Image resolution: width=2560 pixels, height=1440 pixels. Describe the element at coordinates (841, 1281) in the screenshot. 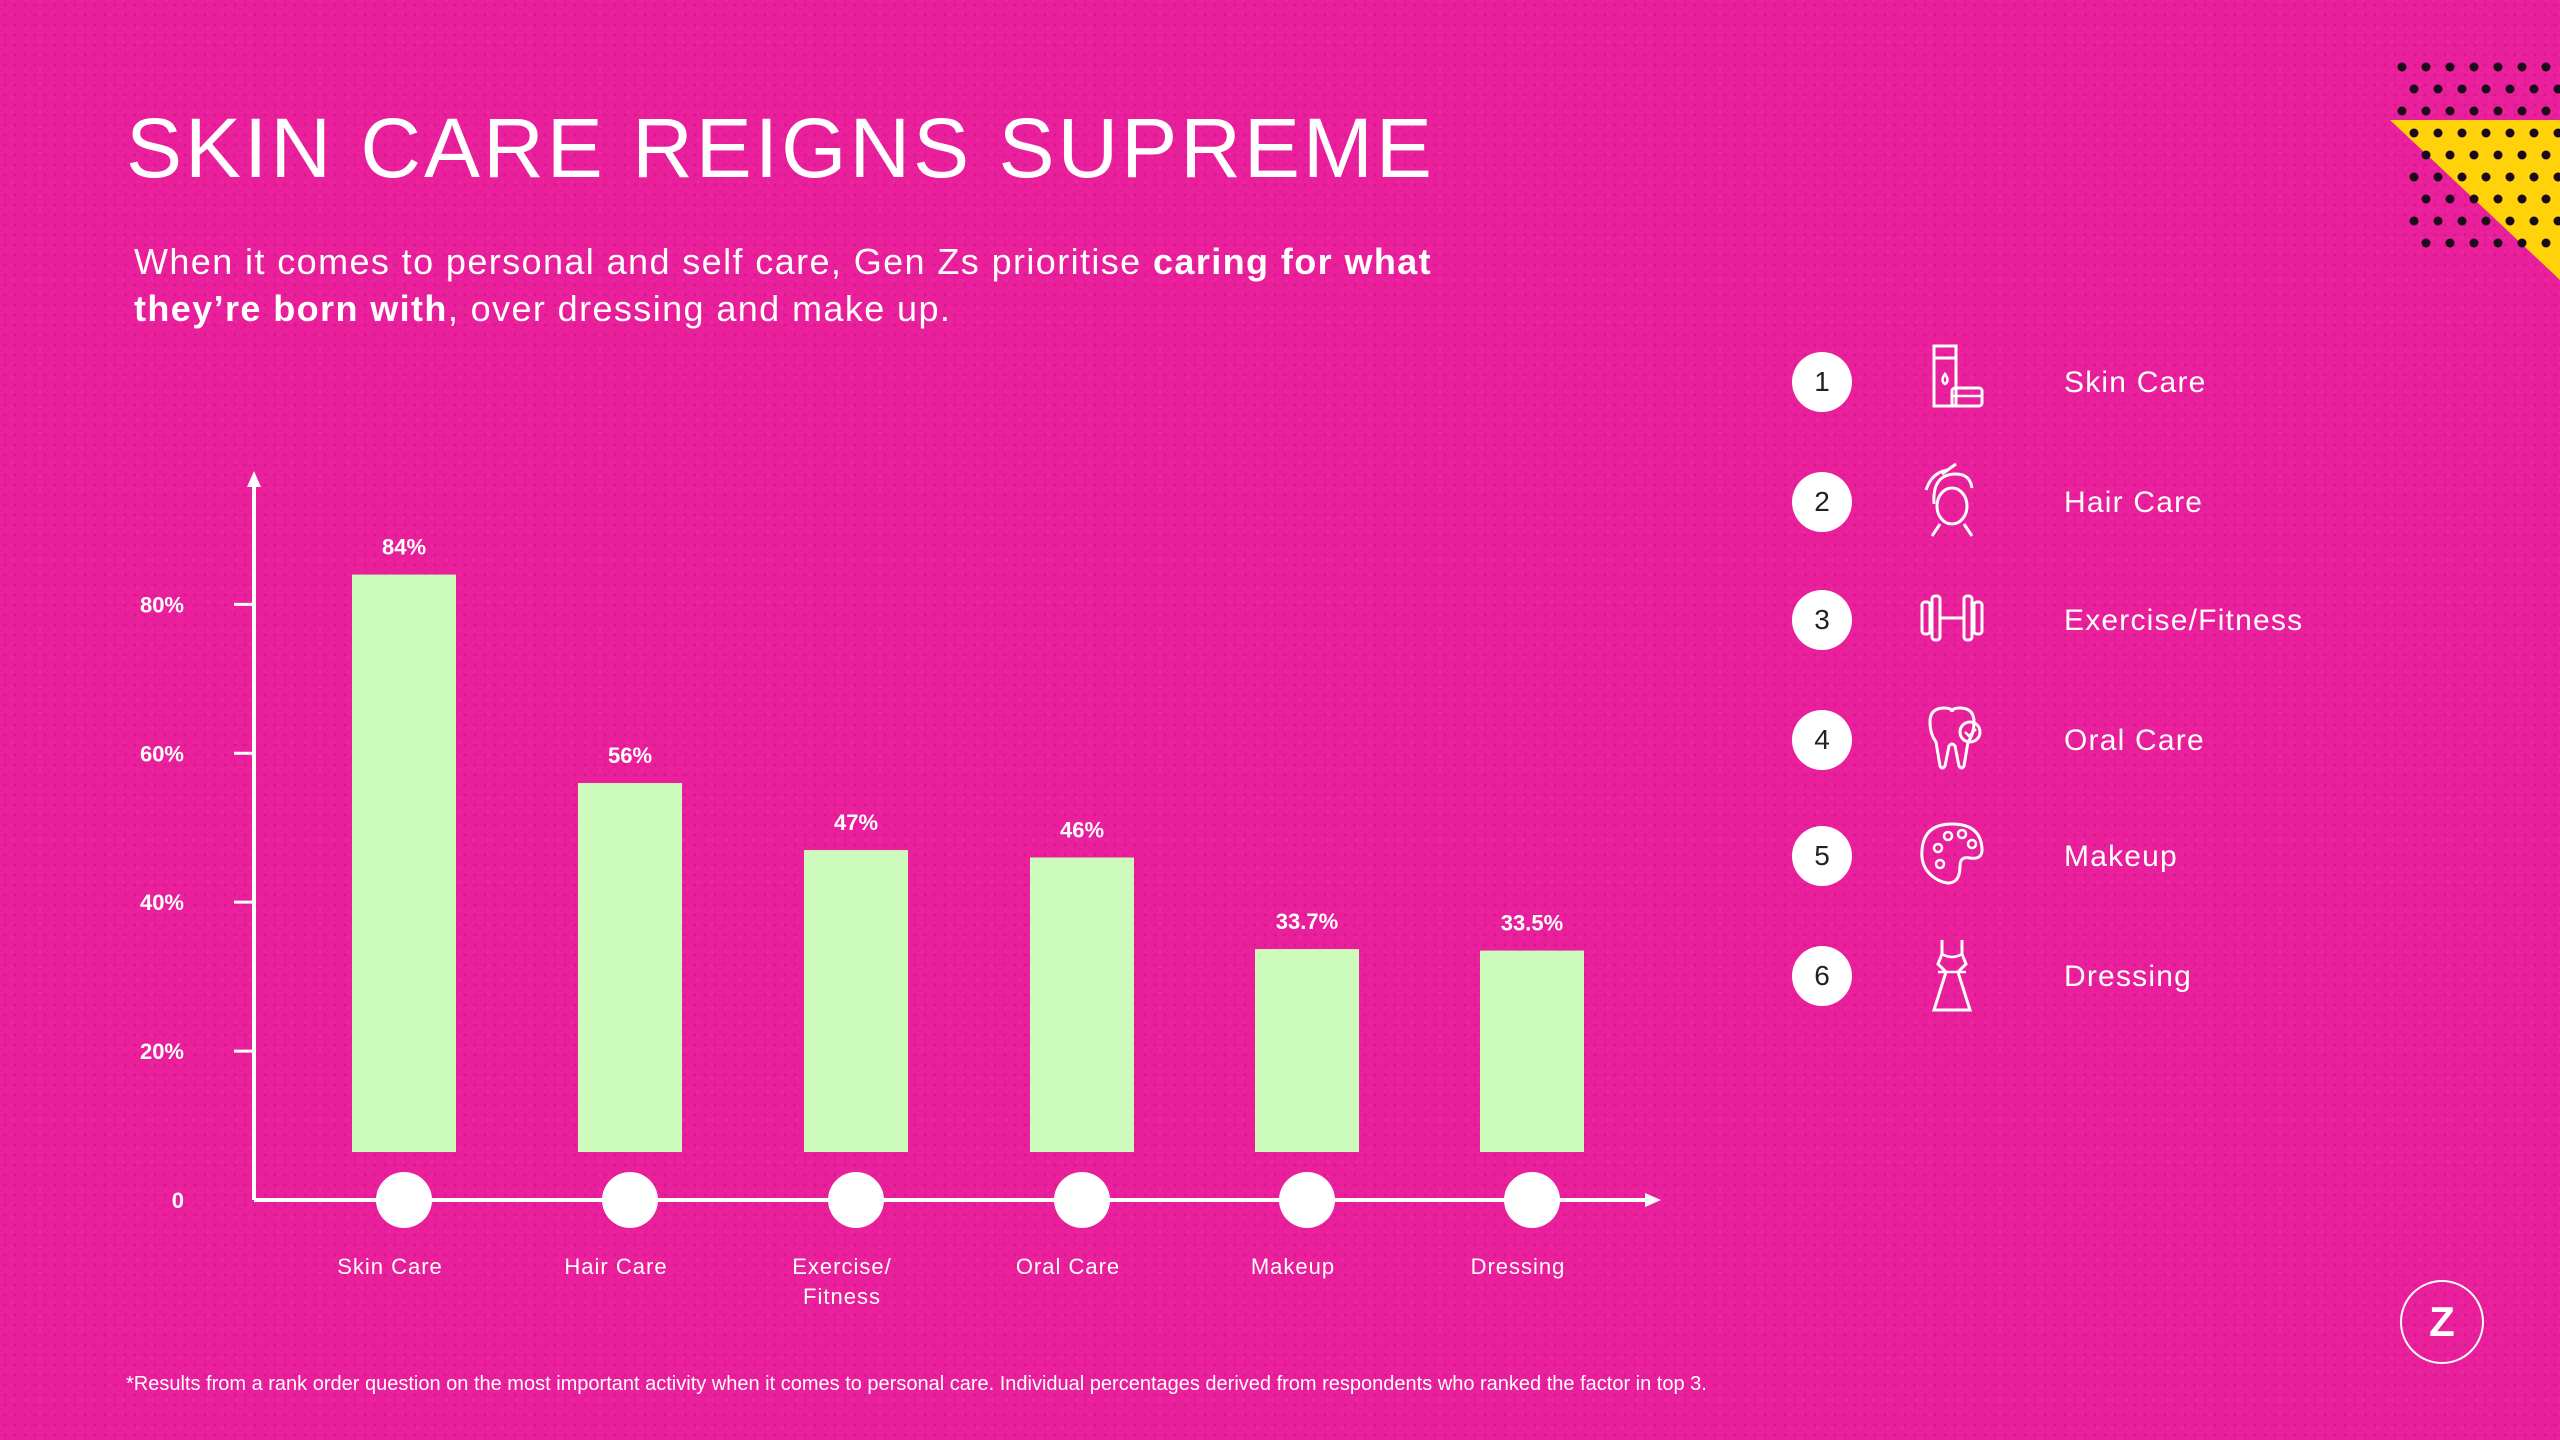

I see `x-tick-label: Exercise/Fitness` at that location.